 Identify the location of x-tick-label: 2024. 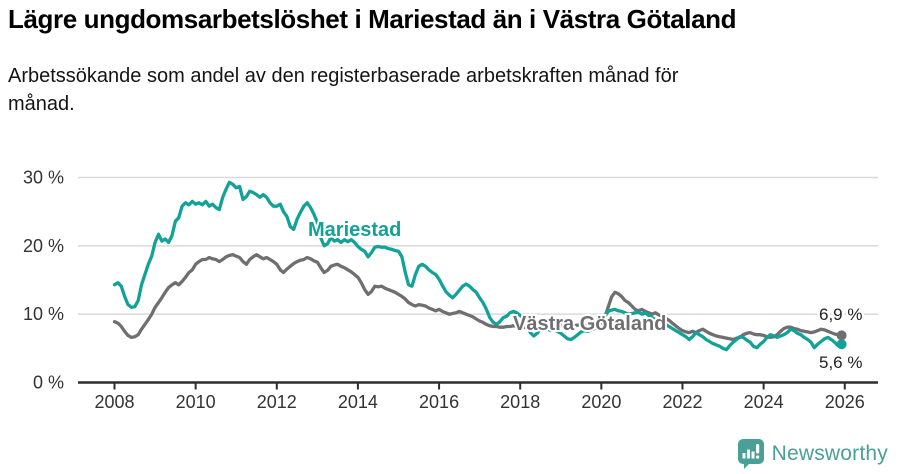
(764, 402).